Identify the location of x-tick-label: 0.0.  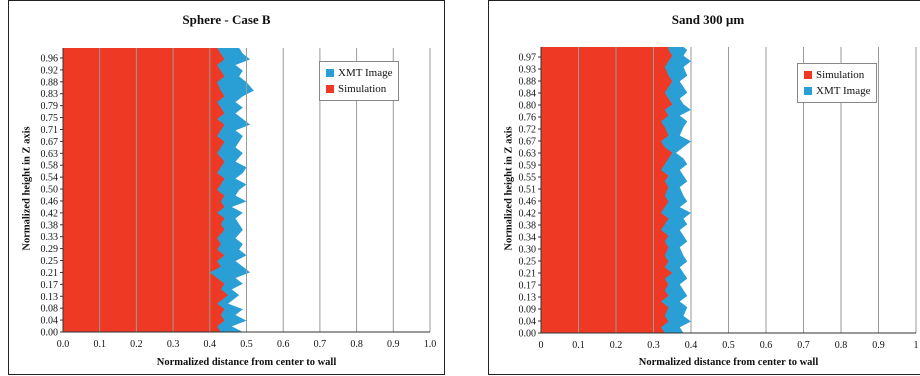
(63, 344).